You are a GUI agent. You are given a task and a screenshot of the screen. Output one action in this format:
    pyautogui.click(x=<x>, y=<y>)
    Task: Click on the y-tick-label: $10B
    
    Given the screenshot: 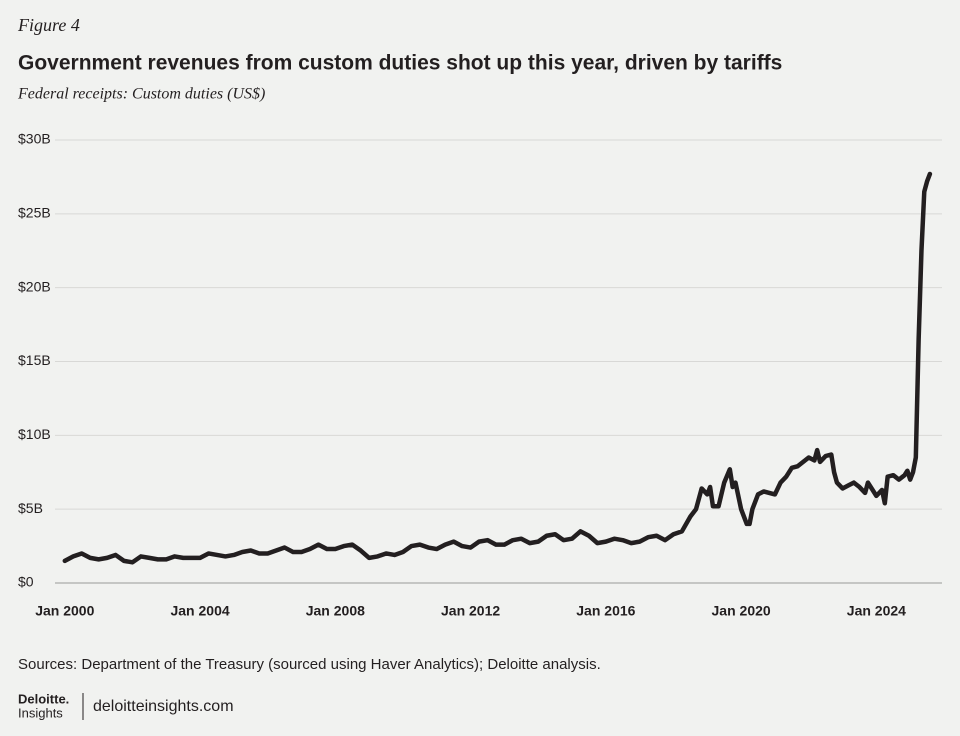 What is the action you would take?
    pyautogui.click(x=34, y=434)
    